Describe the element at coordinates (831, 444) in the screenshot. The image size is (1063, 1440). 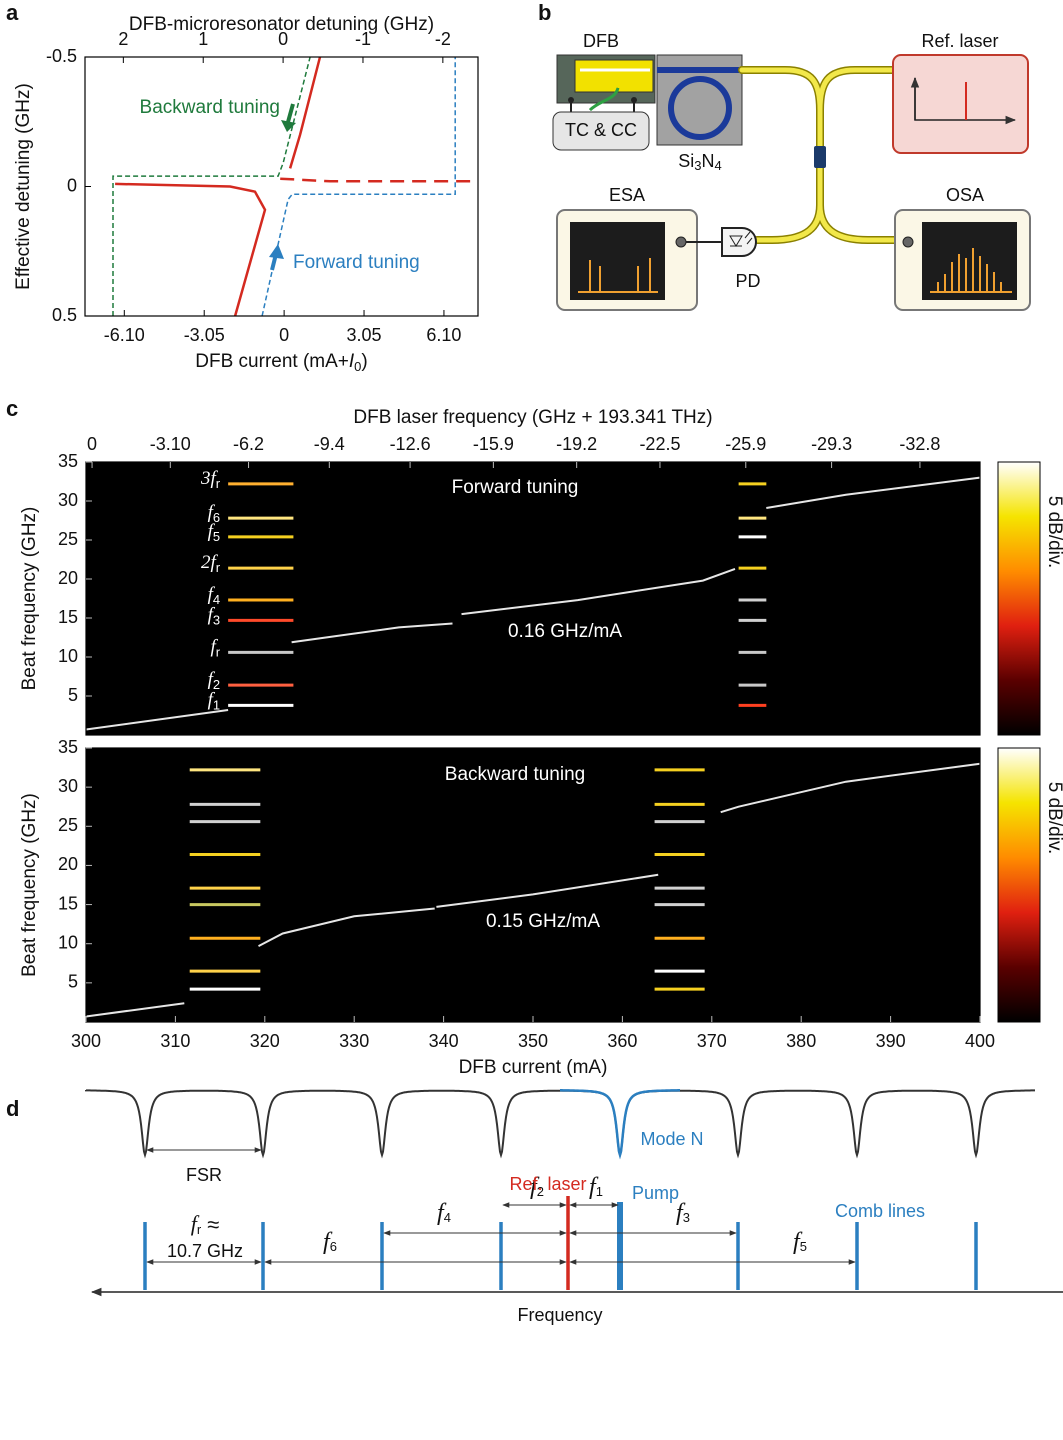
I see `x2-tick-label: -29.3` at that location.